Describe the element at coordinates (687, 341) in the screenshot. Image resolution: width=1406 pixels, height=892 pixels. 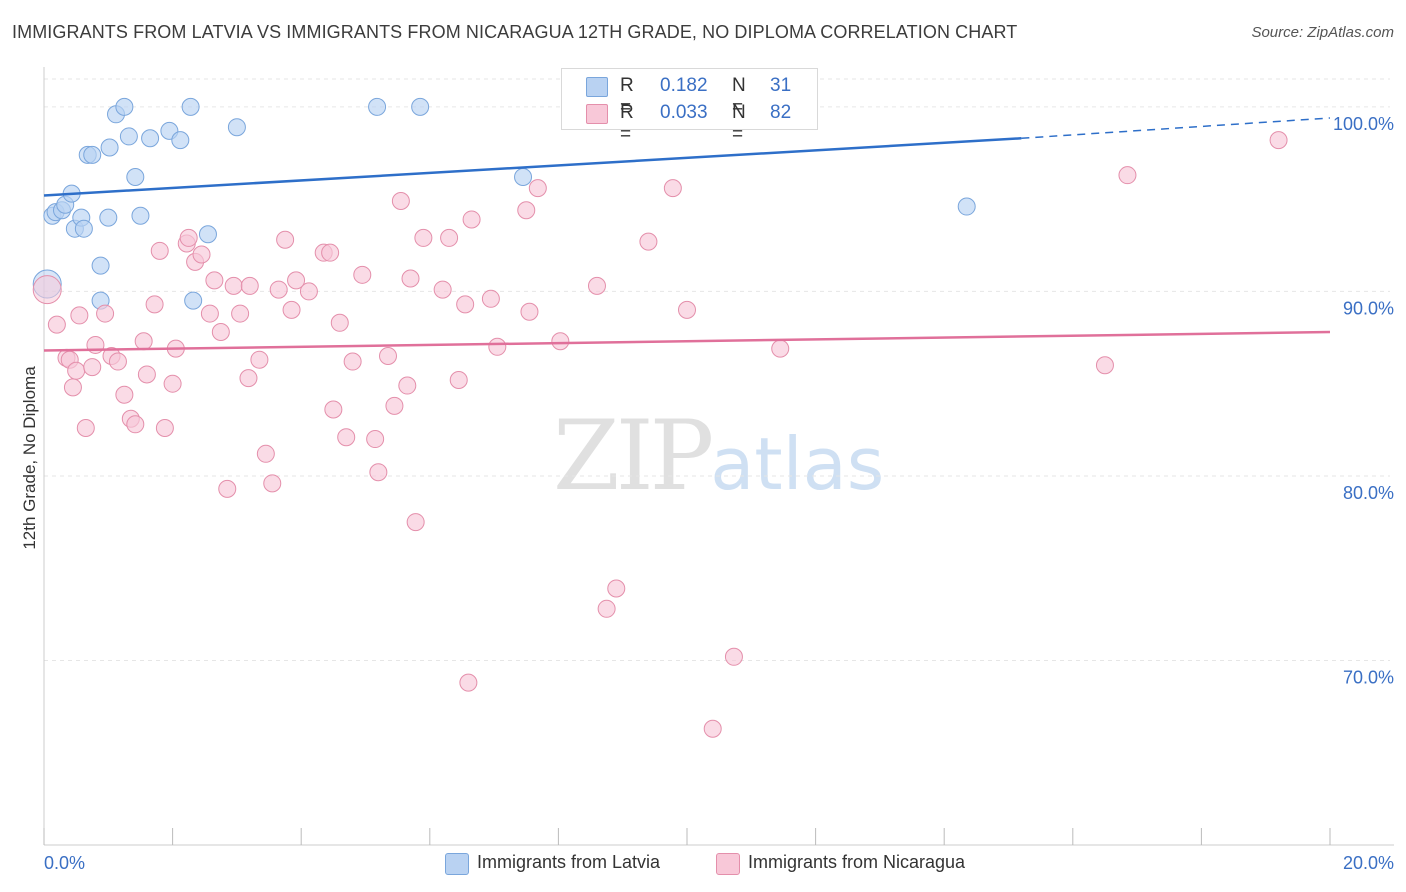
I see `trend-line-nicaragua` at that location.